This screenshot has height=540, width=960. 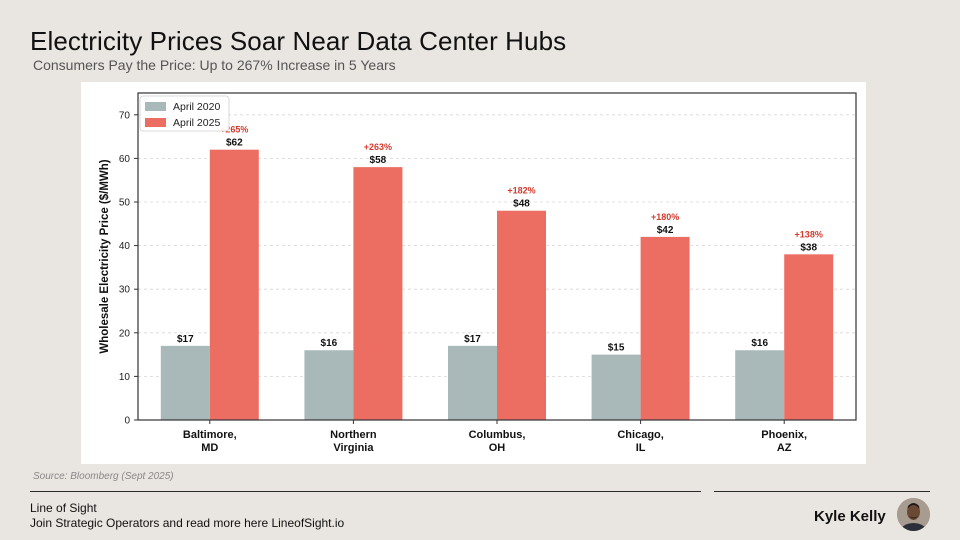 I want to click on percent-increase-label: +182%, so click(x=521, y=191).